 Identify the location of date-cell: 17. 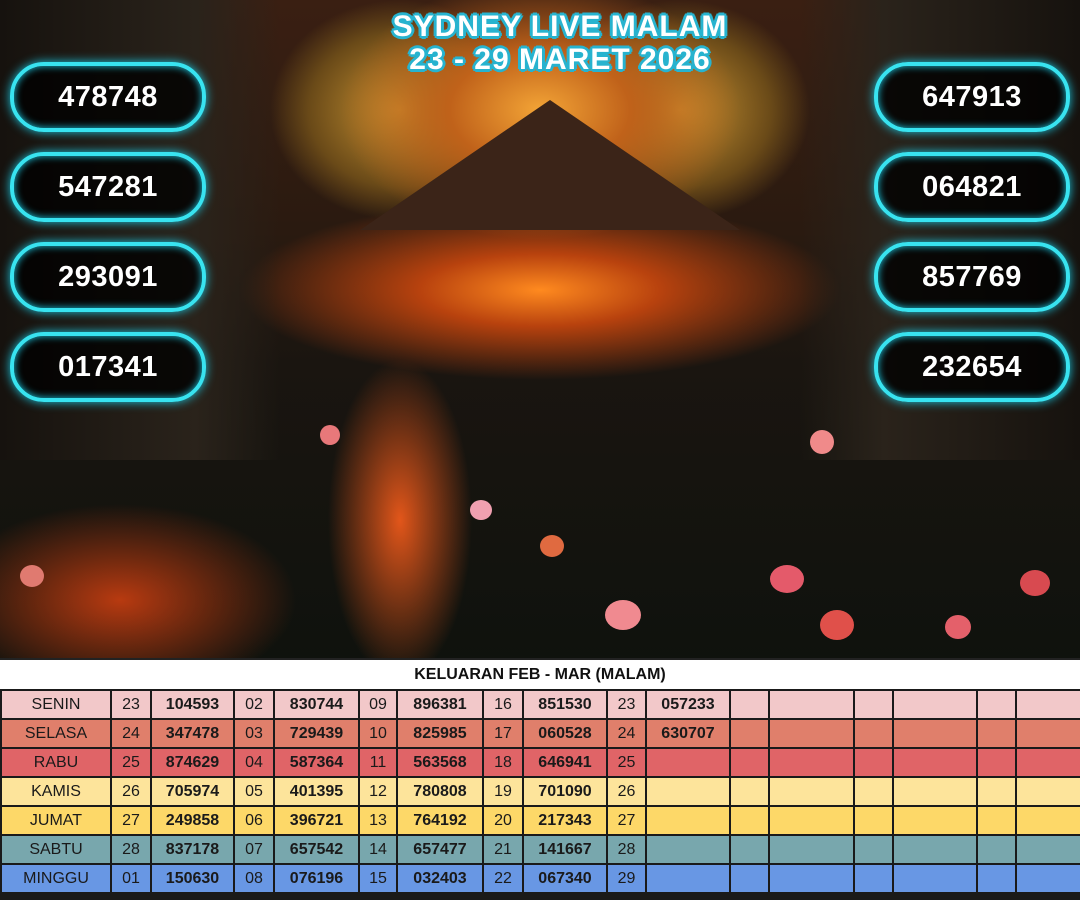
(503, 733).